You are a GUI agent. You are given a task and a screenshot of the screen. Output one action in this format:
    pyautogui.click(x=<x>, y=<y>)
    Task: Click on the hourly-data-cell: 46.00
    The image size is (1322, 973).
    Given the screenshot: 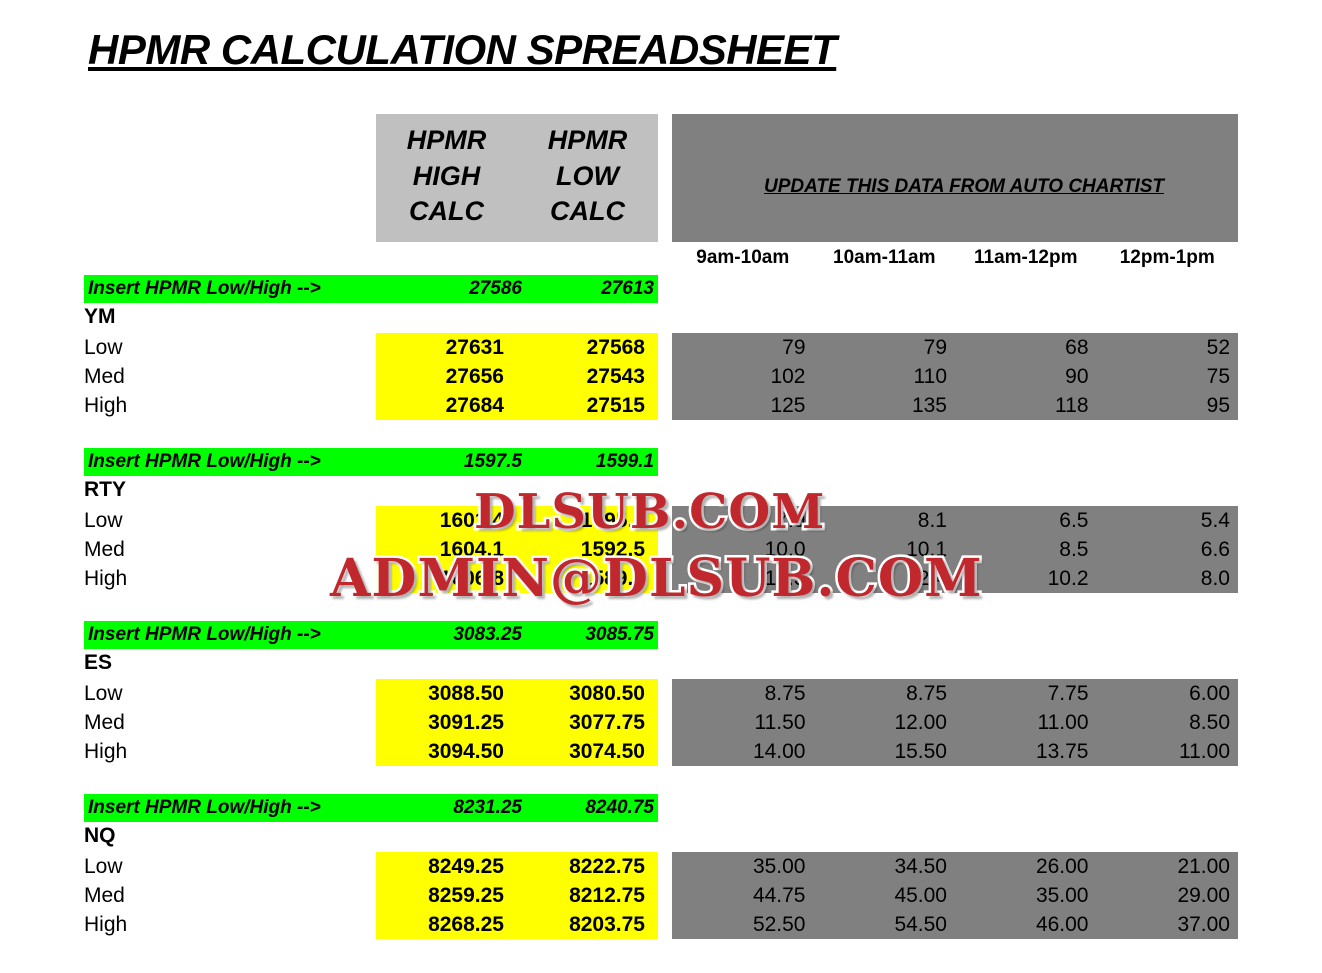 What is the action you would take?
    pyautogui.click(x=1062, y=924)
    